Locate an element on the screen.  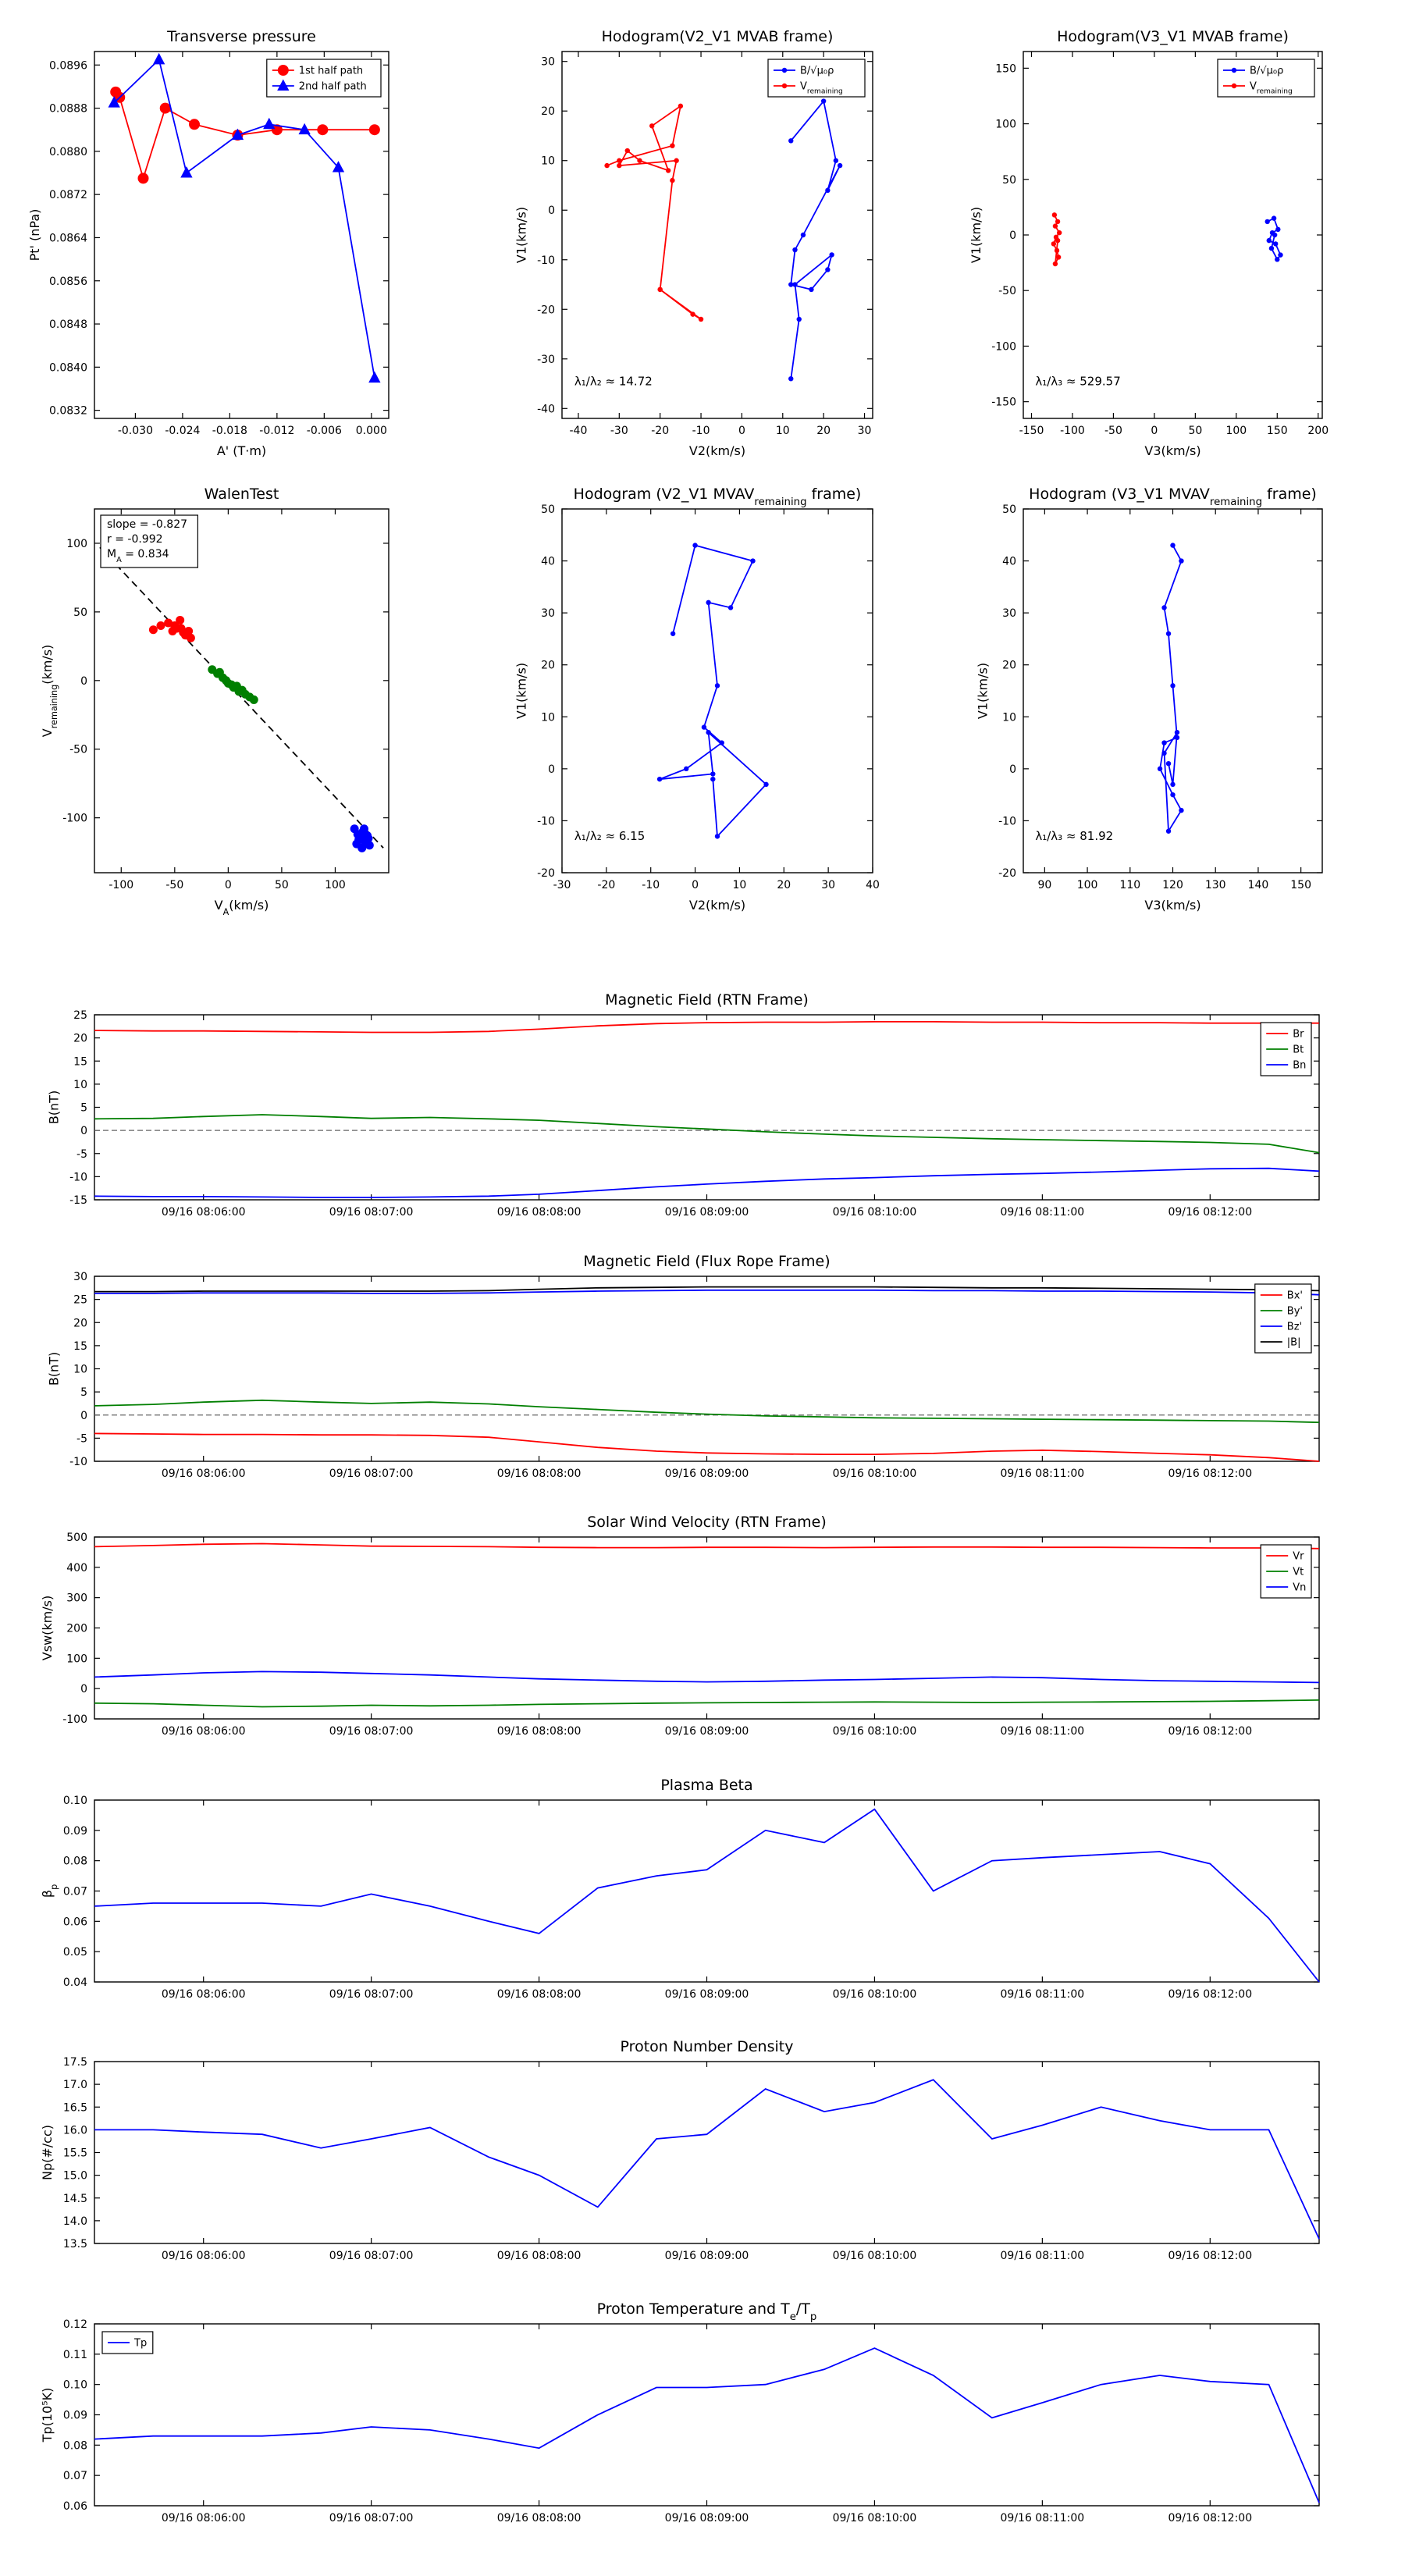
svg-text: -5 is located at coordinates (81, 1154).